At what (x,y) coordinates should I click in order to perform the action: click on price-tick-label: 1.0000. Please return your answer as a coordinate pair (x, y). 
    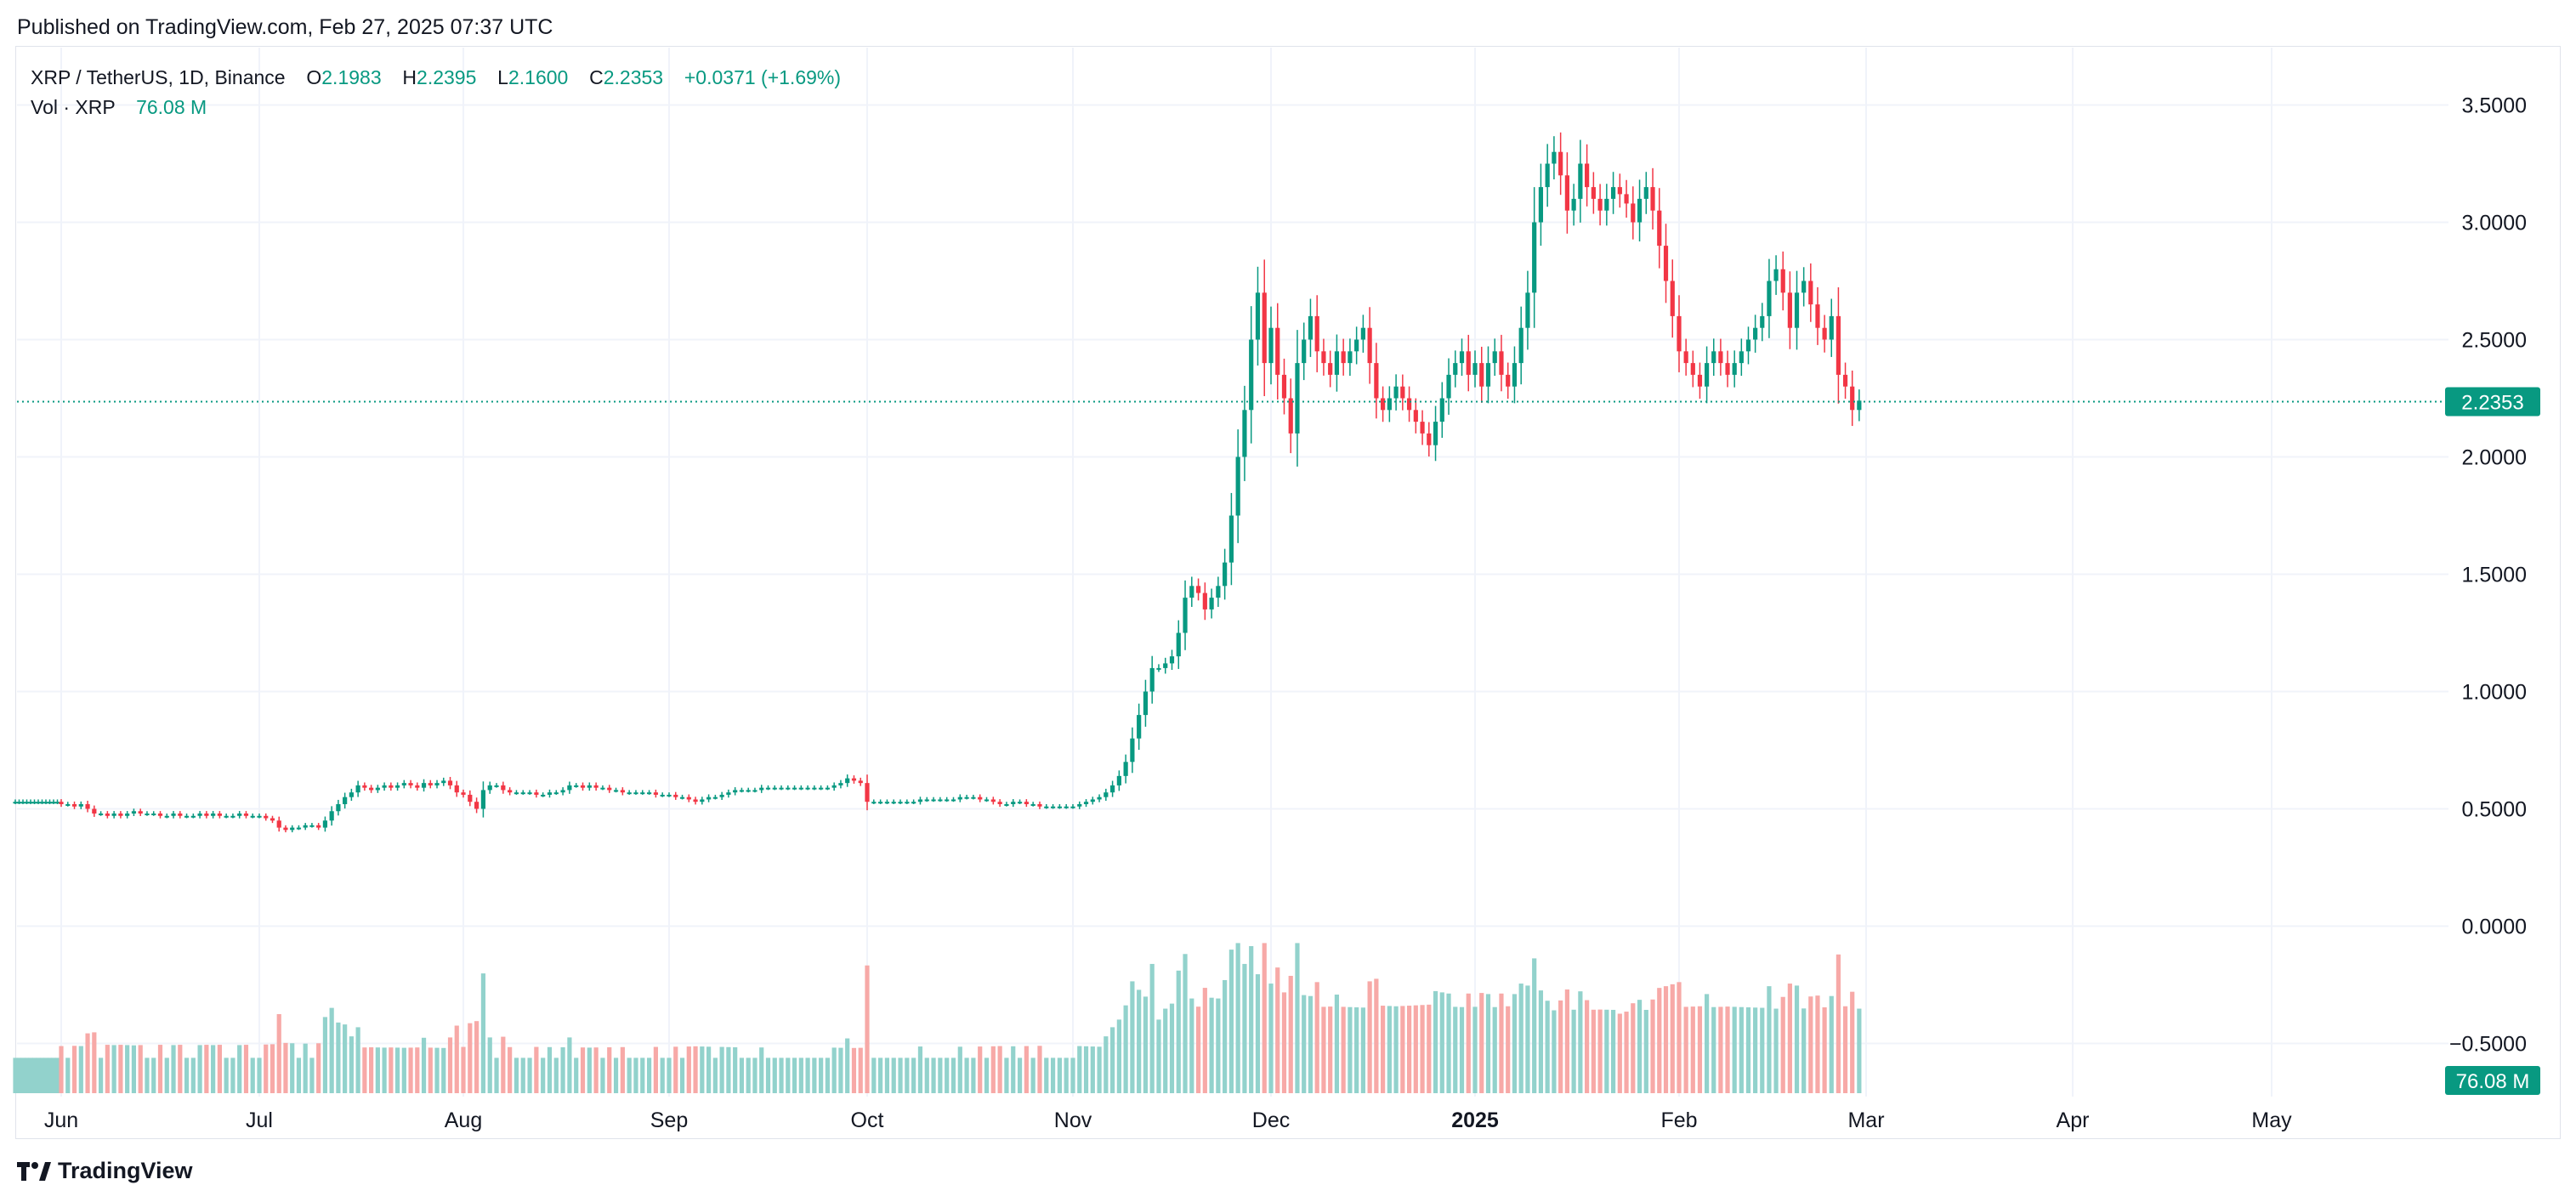
    Looking at the image, I should click on (2494, 693).